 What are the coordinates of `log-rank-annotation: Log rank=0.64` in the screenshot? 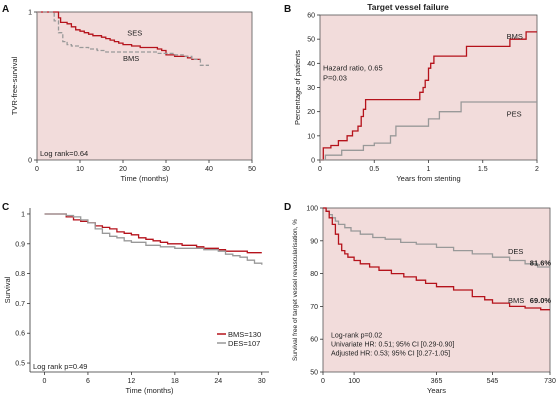 It's located at (64, 153).